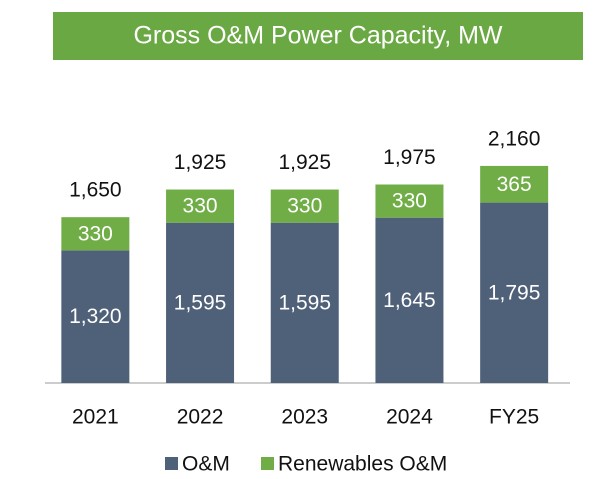 The height and width of the screenshot is (479, 611). I want to click on title-banner, so click(318, 36).